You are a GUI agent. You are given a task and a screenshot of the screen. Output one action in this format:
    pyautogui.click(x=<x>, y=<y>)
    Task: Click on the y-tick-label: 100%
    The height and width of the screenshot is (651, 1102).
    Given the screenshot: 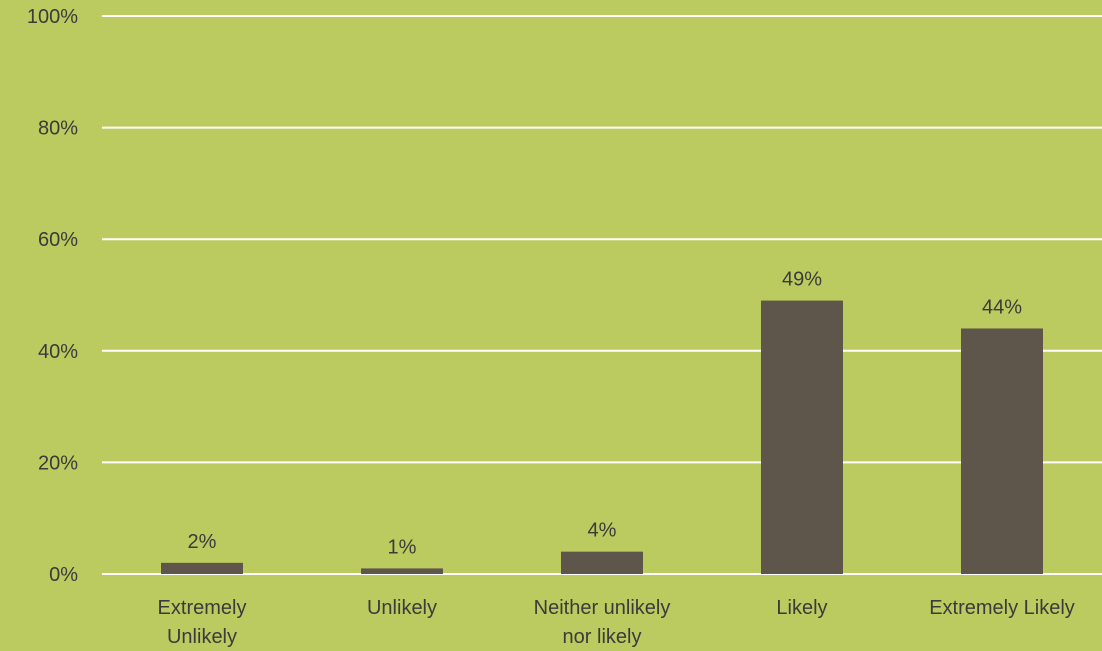 What is the action you would take?
    pyautogui.click(x=52, y=17)
    